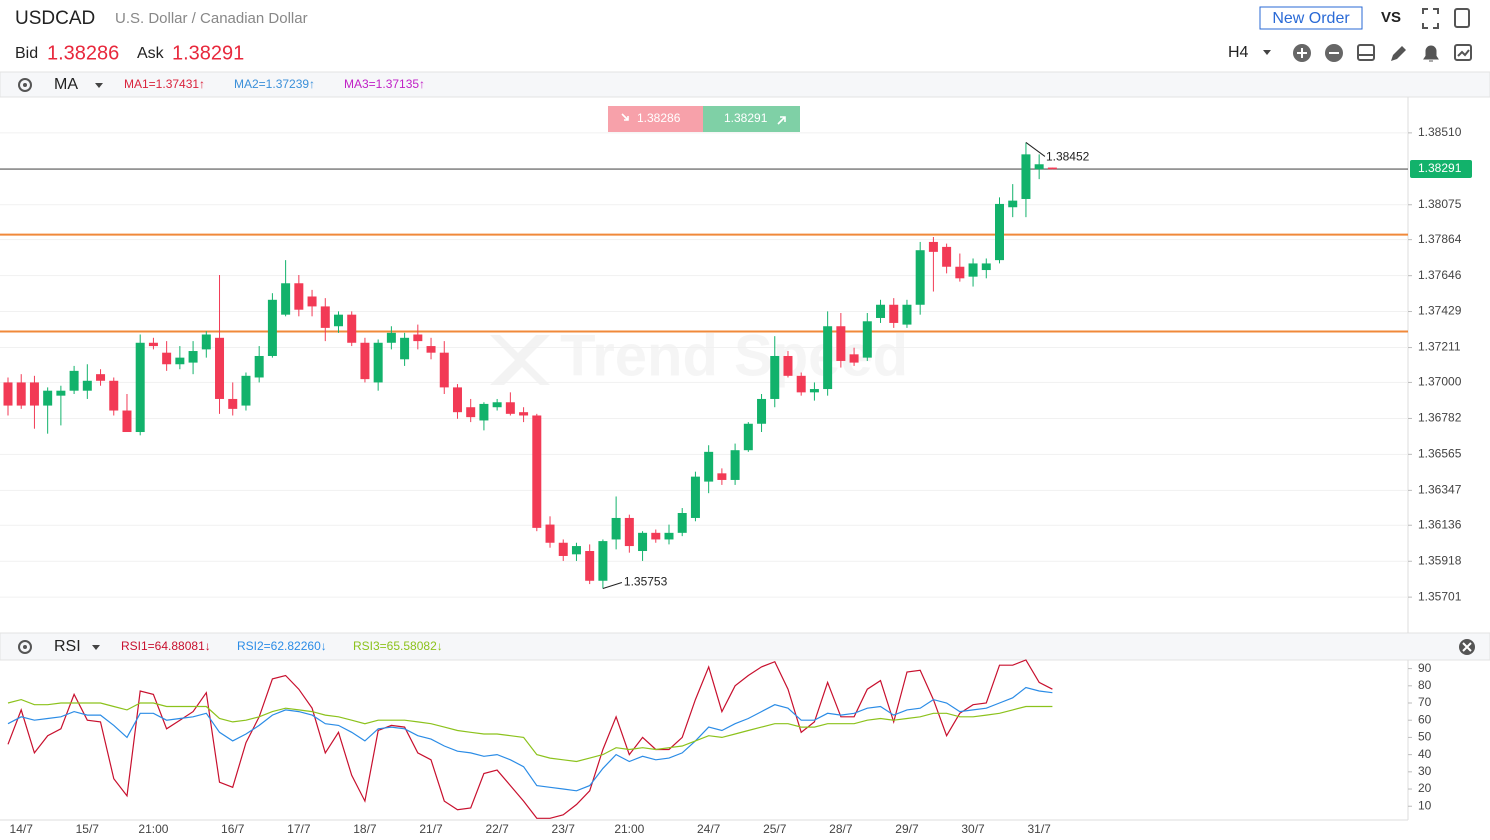  I want to click on y-tick-label: 20, so click(1425, 788).